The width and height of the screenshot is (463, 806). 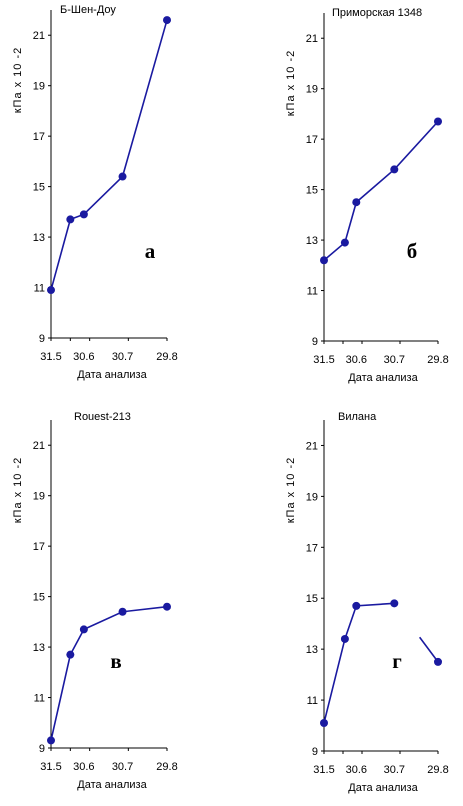 What do you see at coordinates (150, 251) in the screenshot?
I see `panel-label: а` at bounding box center [150, 251].